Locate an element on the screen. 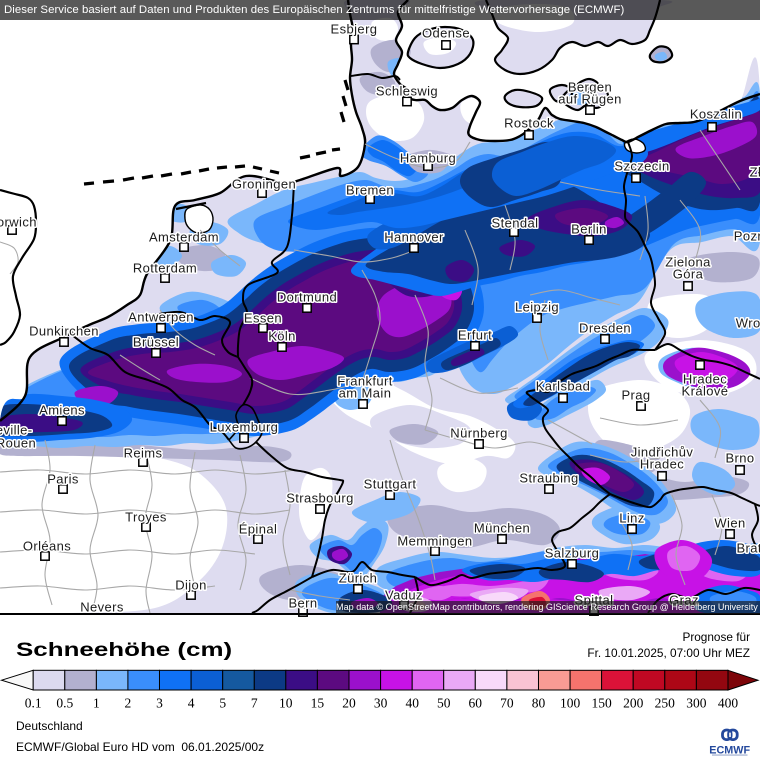 The width and height of the screenshot is (760, 760). svg-text: Dijon is located at coordinates (191, 585).